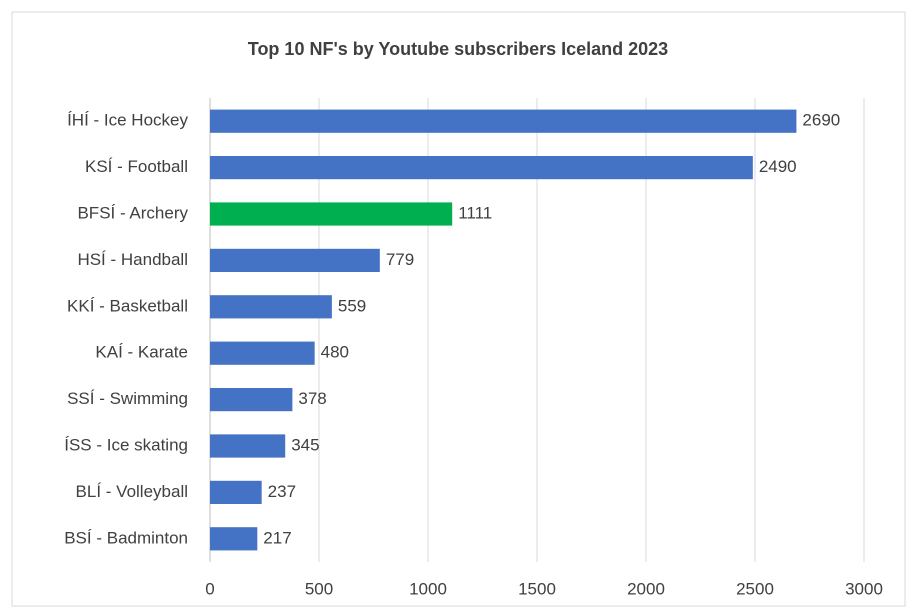 The width and height of the screenshot is (917, 610). Describe the element at coordinates (127, 120) in the screenshot. I see `y-tick-label: ÍHÍ - Ice Hockey` at that location.